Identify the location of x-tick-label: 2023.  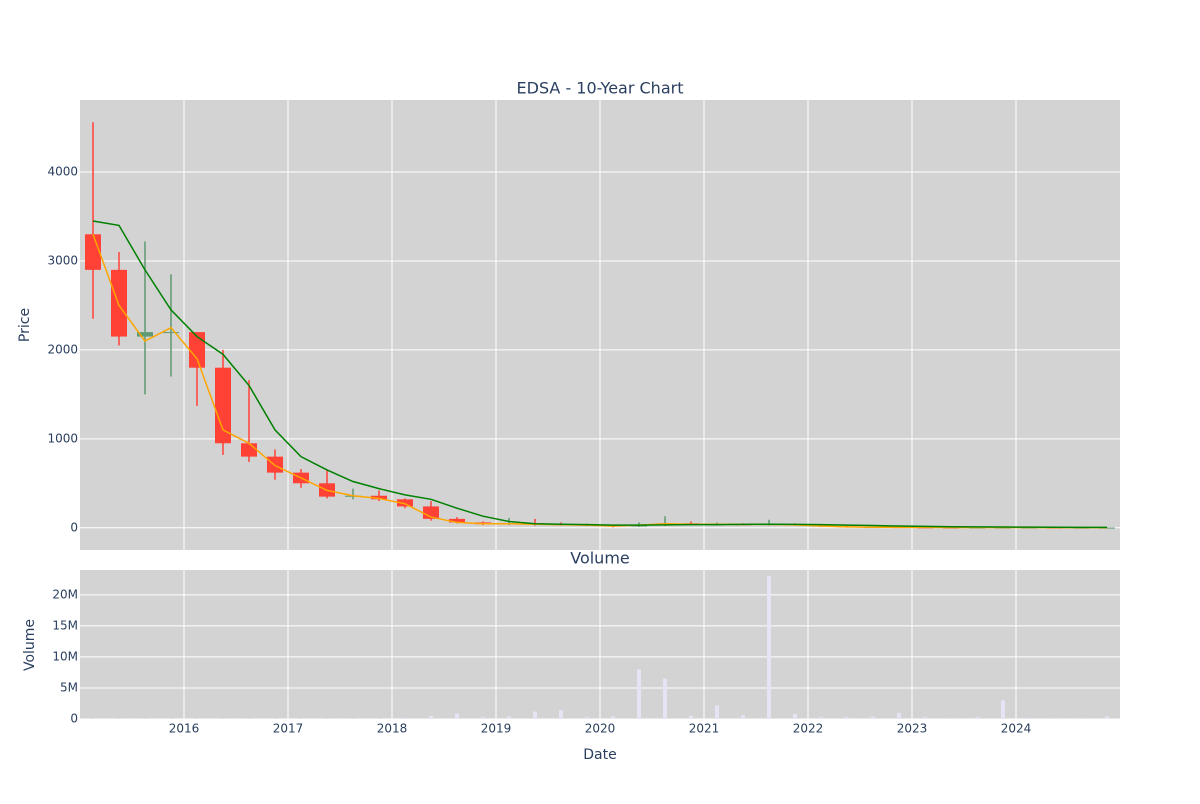
(912, 729).